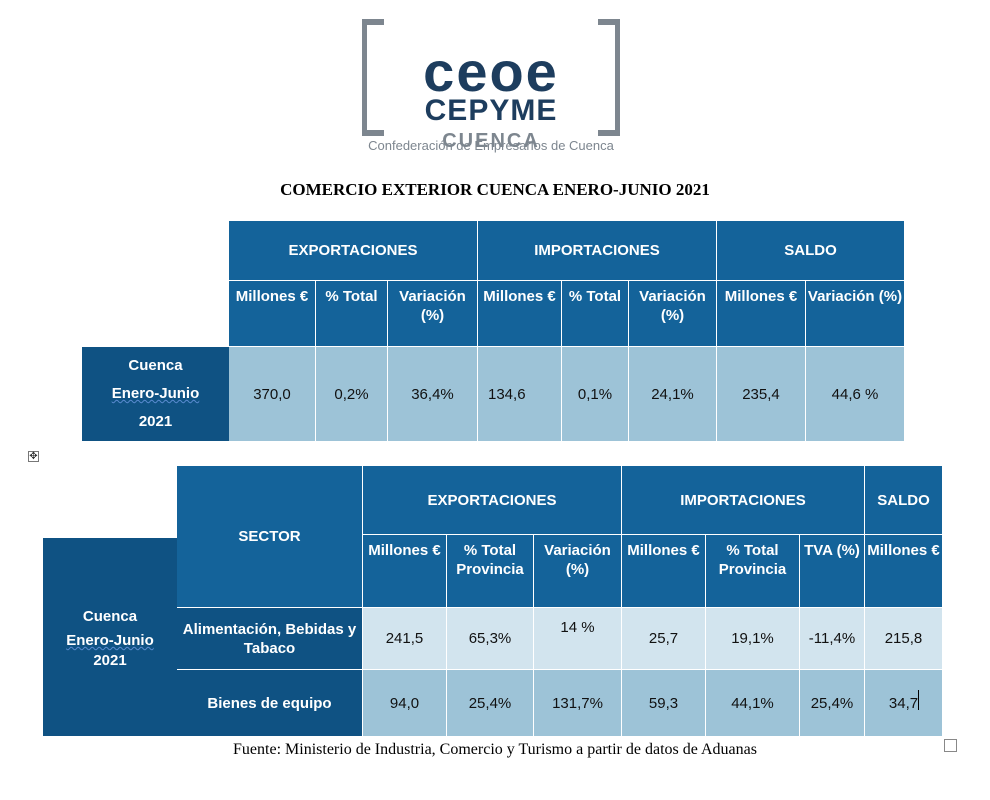 The width and height of the screenshot is (990, 800). I want to click on t2-row-label-line2: Enero-Junio, so click(110, 640).